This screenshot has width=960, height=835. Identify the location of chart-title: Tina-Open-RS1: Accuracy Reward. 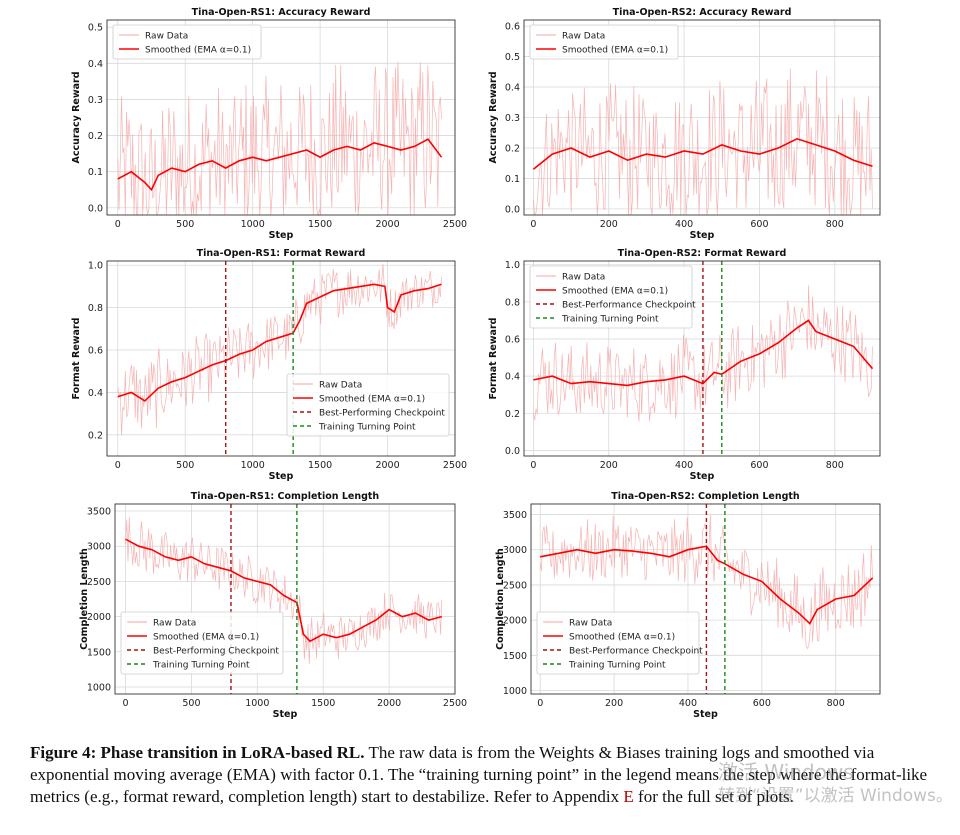
(281, 12).